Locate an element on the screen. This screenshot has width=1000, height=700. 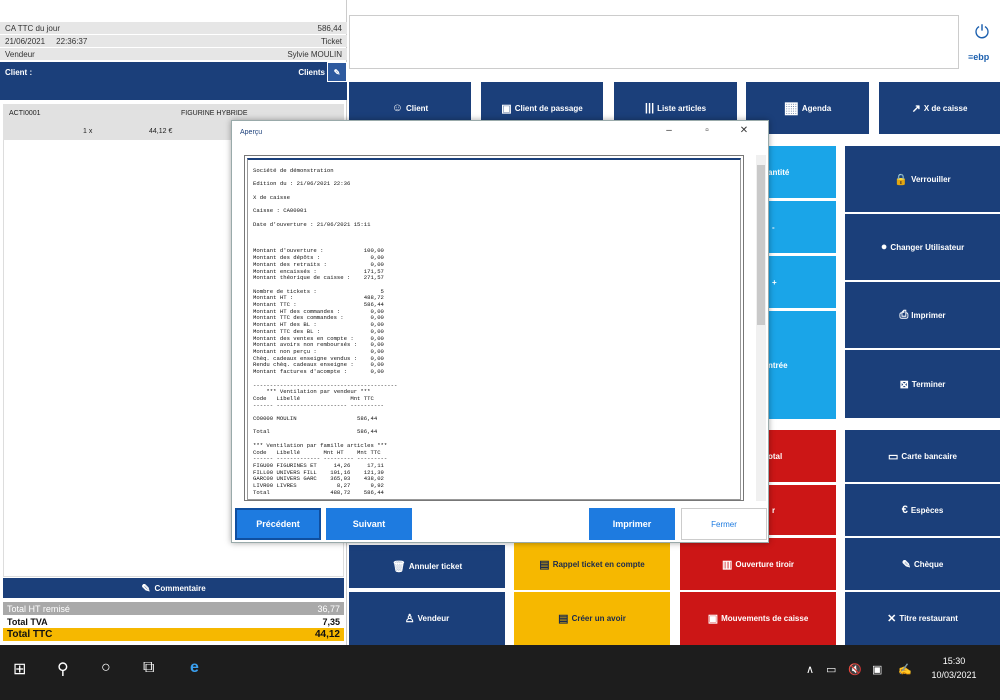
pen-icon: ✍ is located at coordinates (905, 670).